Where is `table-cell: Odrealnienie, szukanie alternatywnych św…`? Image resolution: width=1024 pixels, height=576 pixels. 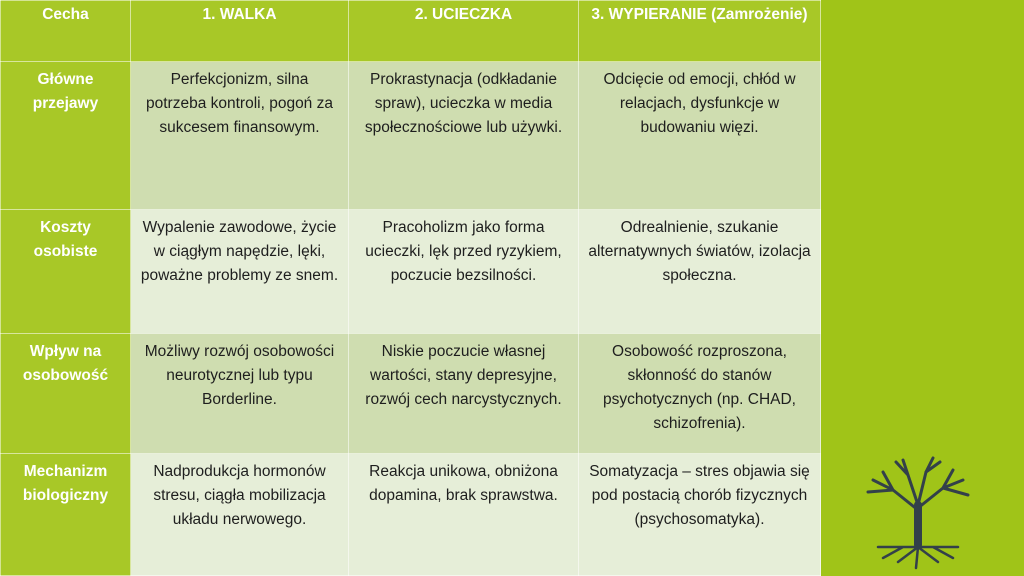 table-cell: Odrealnienie, szukanie alternatywnych św… is located at coordinates (699, 271).